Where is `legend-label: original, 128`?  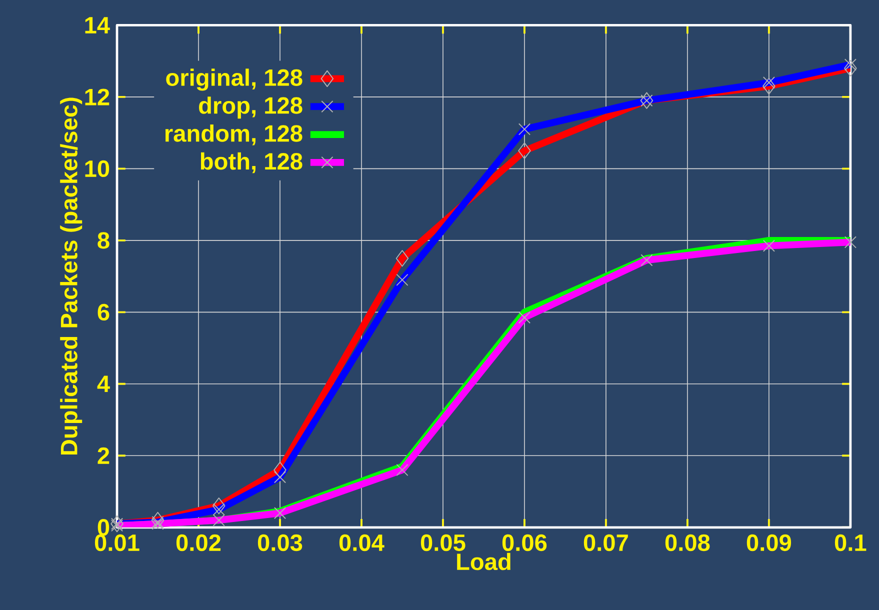 legend-label: original, 128 is located at coordinates (234, 79).